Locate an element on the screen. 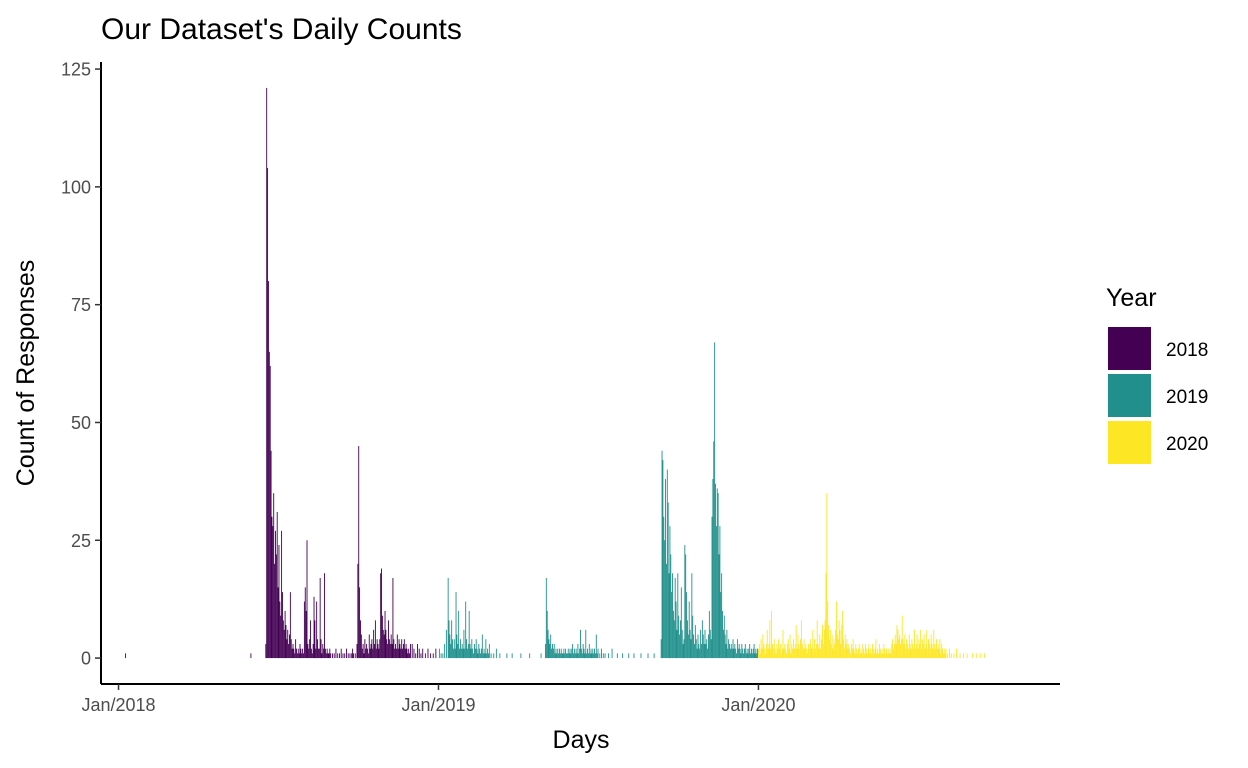  legend-label-2019: 2019 is located at coordinates (1187, 397).